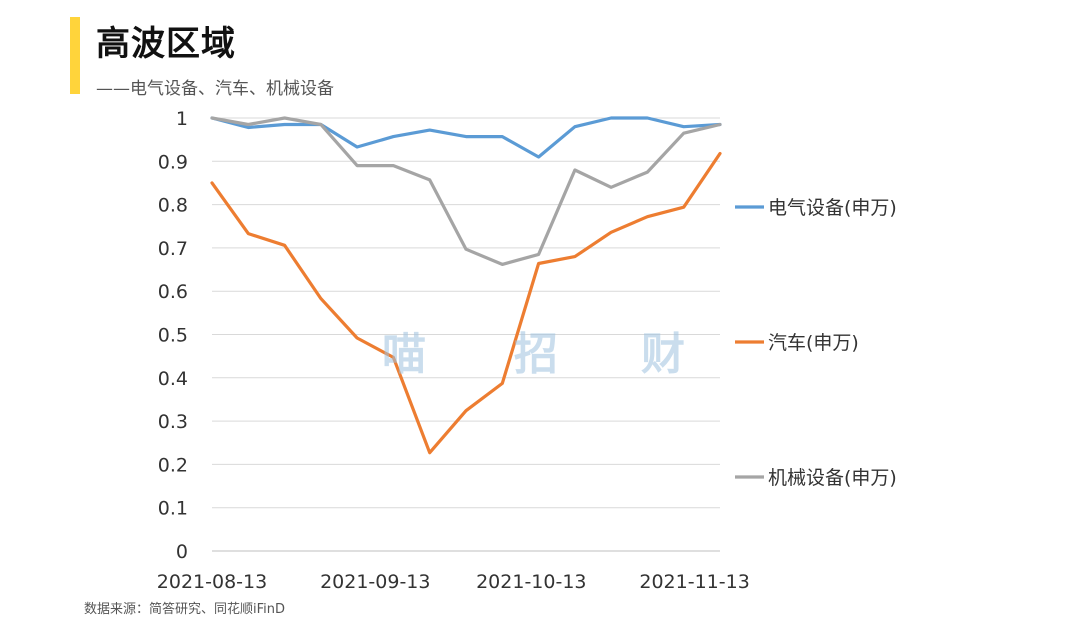 This screenshot has width=1080, height=626. I want to click on y-tick-label: 0.4, so click(173, 379).